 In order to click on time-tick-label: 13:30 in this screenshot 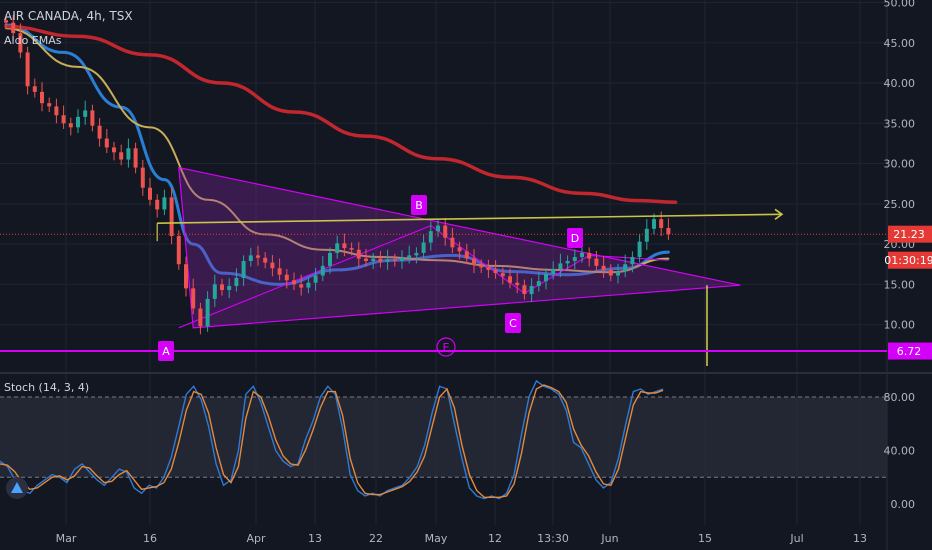, I will do `click(553, 538)`.